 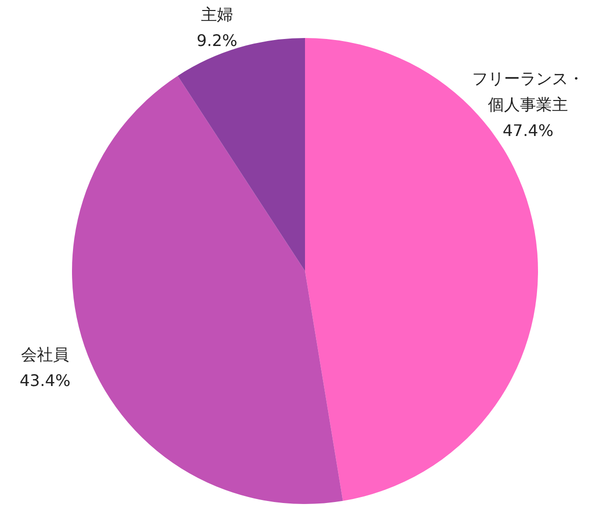 I want to click on data-label: 47.4%, so click(x=528, y=131).